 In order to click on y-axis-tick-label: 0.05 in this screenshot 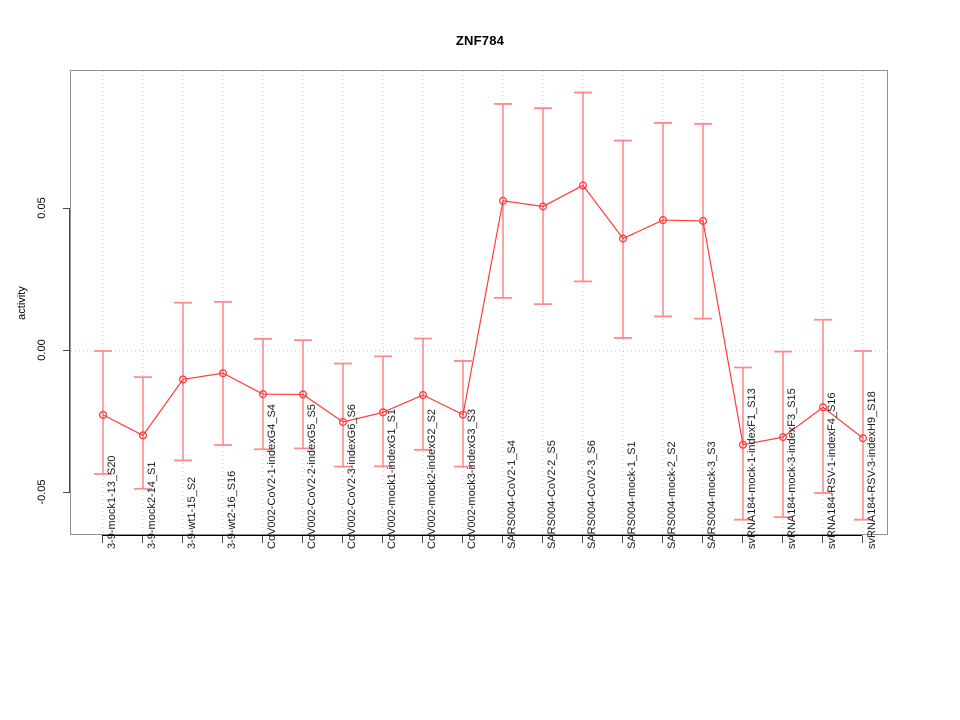, I will do `click(42, 208)`.